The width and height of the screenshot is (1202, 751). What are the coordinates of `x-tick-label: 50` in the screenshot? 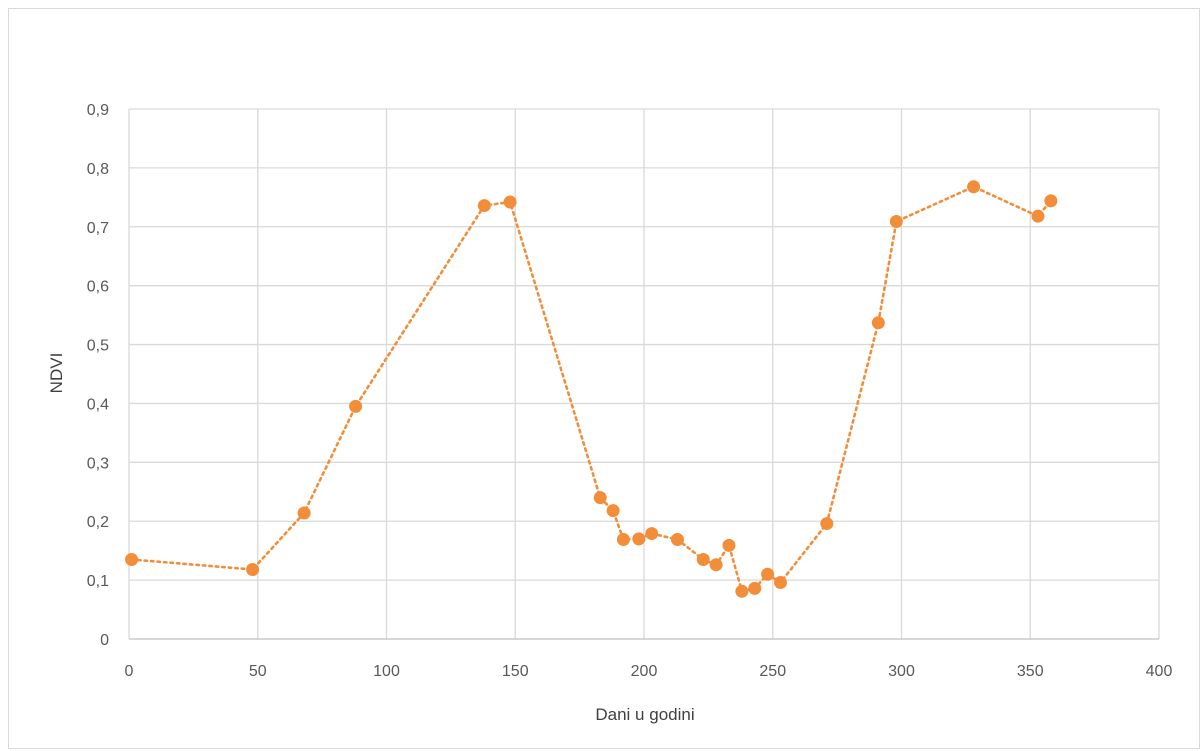 It's located at (258, 671).